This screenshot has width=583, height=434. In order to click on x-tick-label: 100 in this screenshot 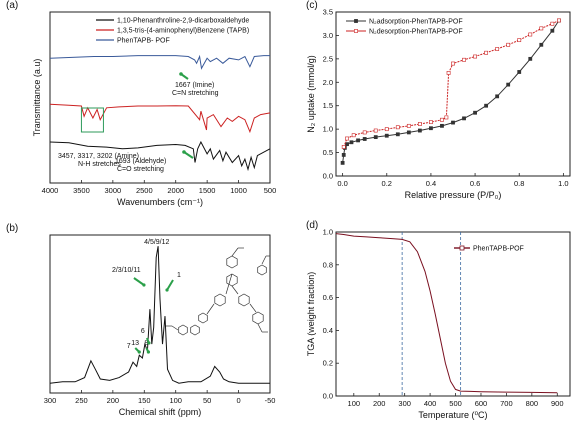, I will do `click(354, 403)`.